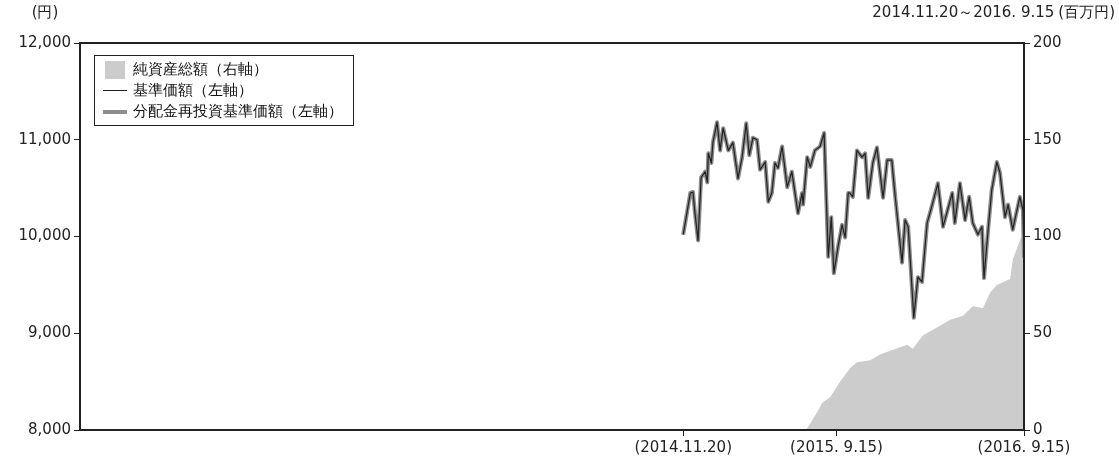  Describe the element at coordinates (683, 446) in the screenshot. I see `x-tick-label: (2014.11.20)` at that location.